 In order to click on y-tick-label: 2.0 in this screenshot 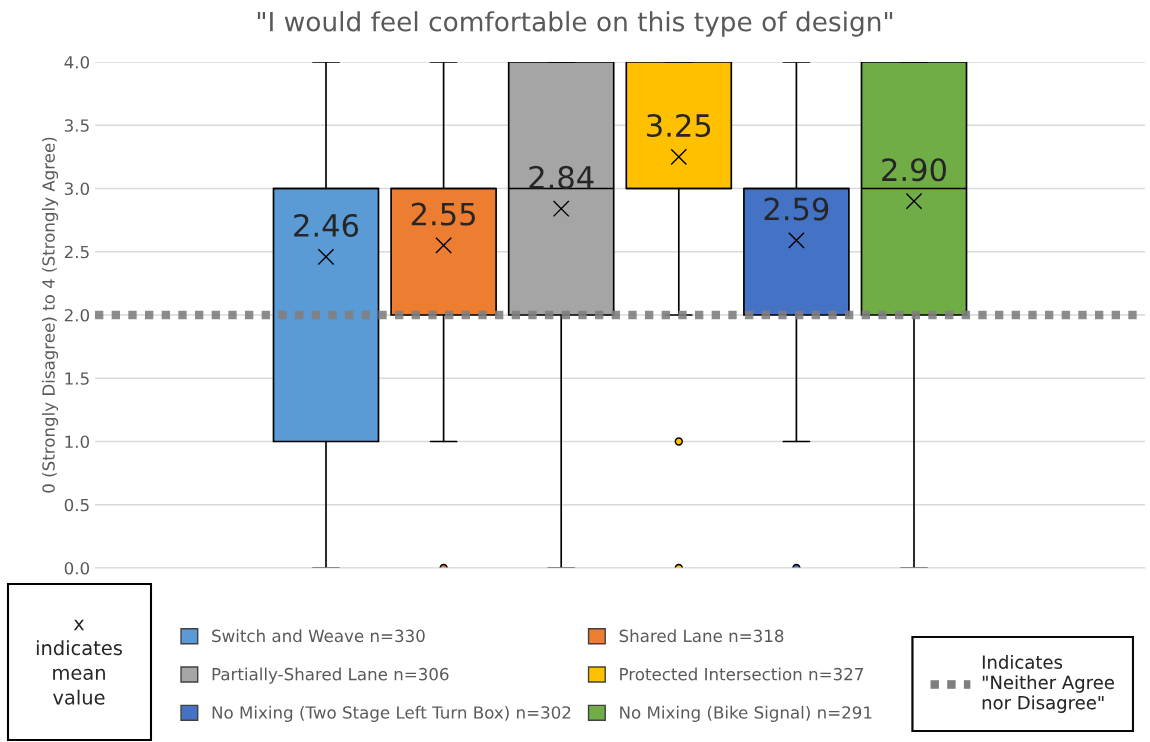, I will do `click(77, 315)`.